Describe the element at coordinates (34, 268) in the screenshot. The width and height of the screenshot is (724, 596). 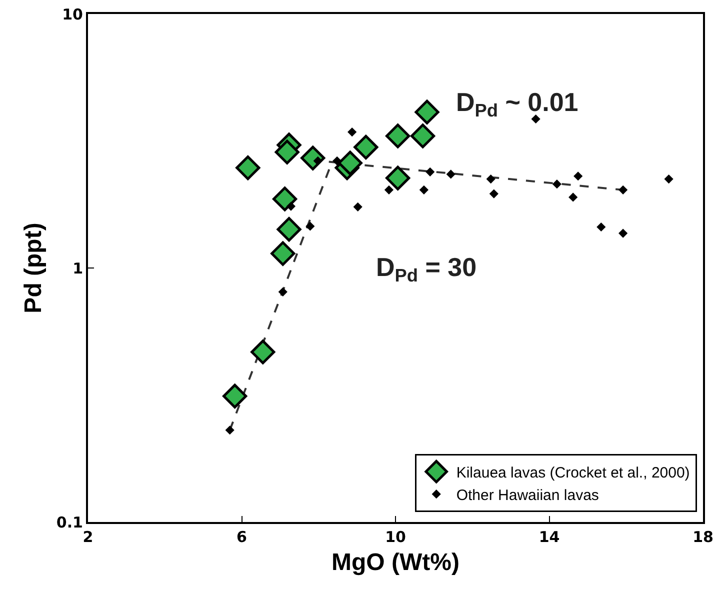
I see `y-axis-title: Pd (ppt)` at that location.